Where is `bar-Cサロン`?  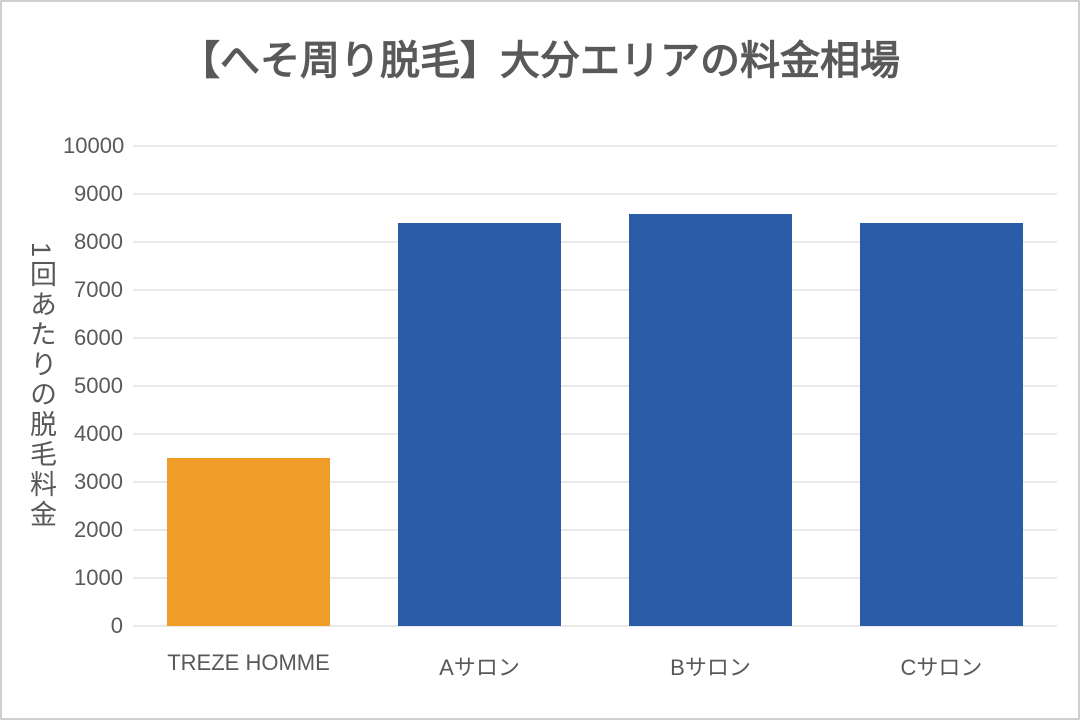
bar-Cサロン is located at coordinates (941, 424).